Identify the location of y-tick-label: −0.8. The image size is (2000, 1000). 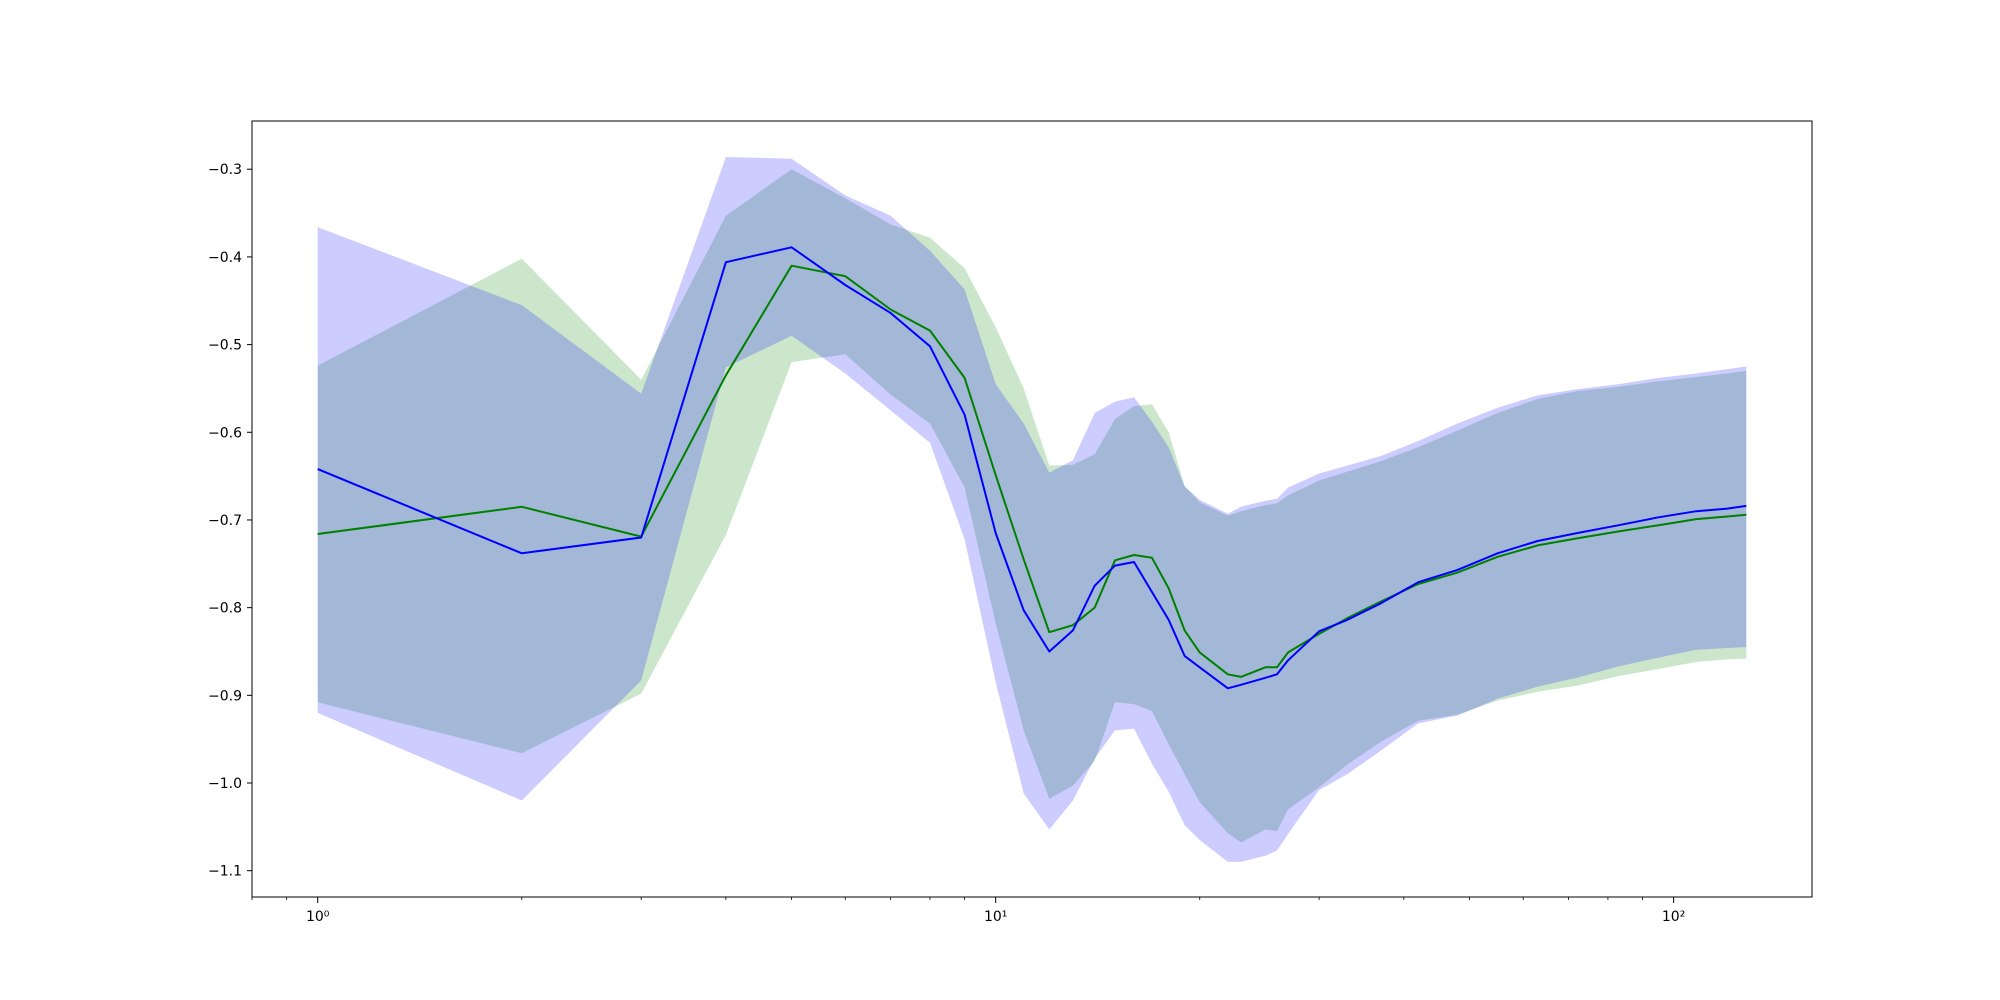
(225, 609).